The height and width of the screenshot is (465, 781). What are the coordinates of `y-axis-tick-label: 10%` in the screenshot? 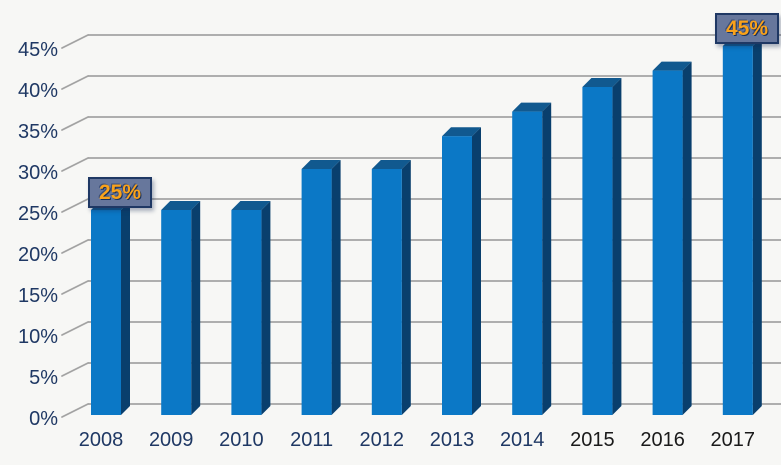 It's located at (37, 337).